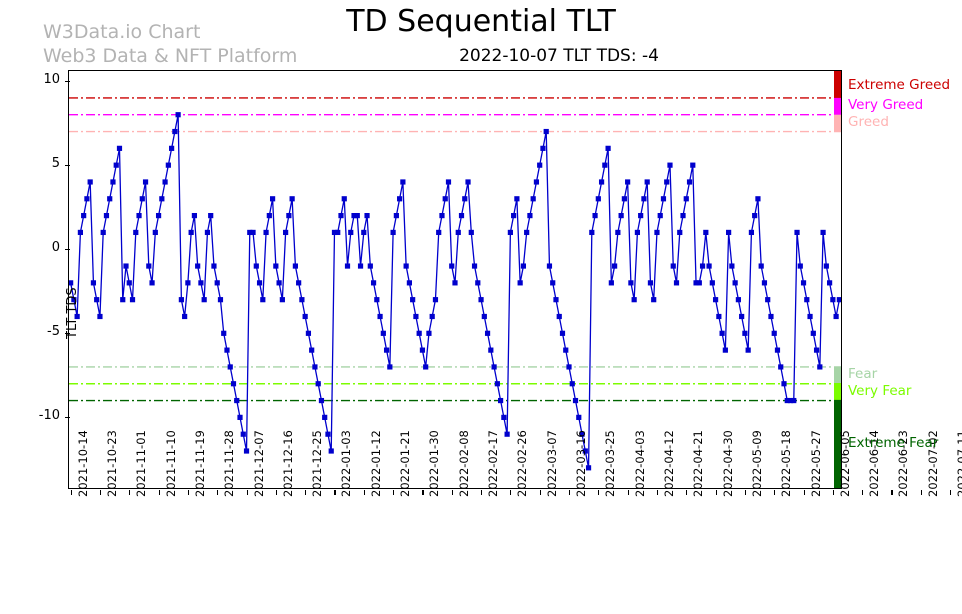 The image size is (962, 614). I want to click on chart-subtitle: 2022-10-07 TLT TDS: -4, so click(559, 56).